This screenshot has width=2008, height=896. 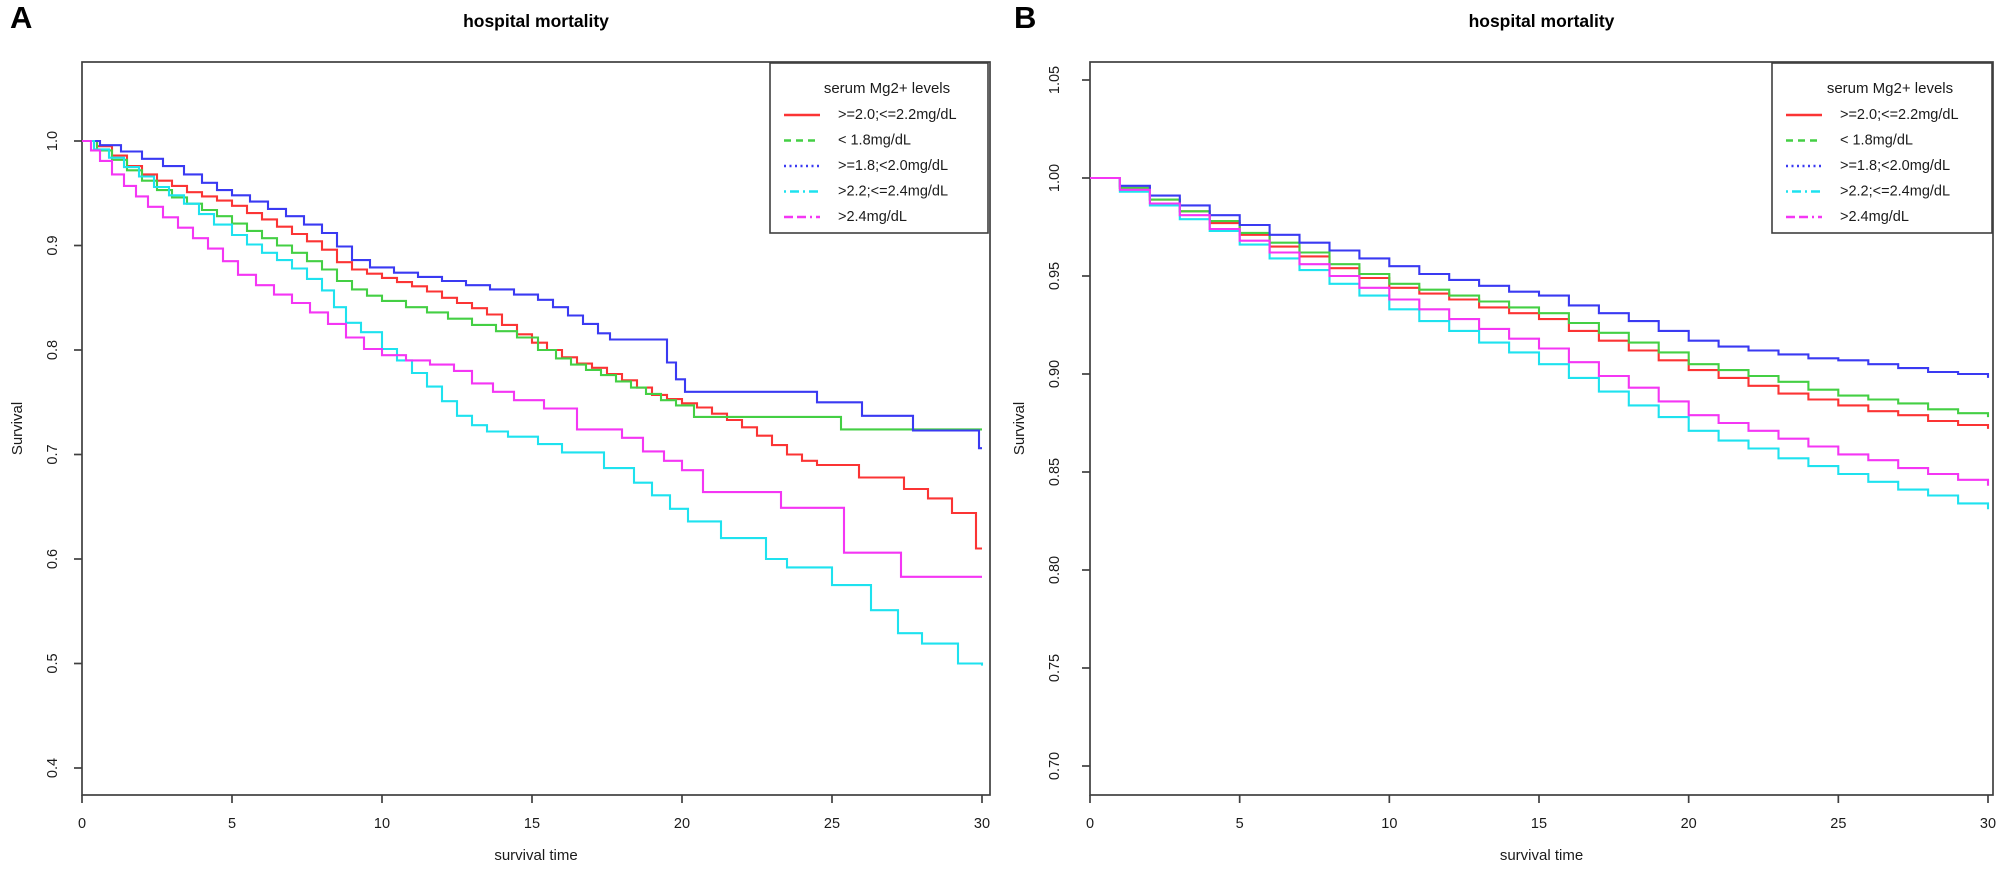 I want to click on y-tick-label: 0.95, so click(x=1055, y=276).